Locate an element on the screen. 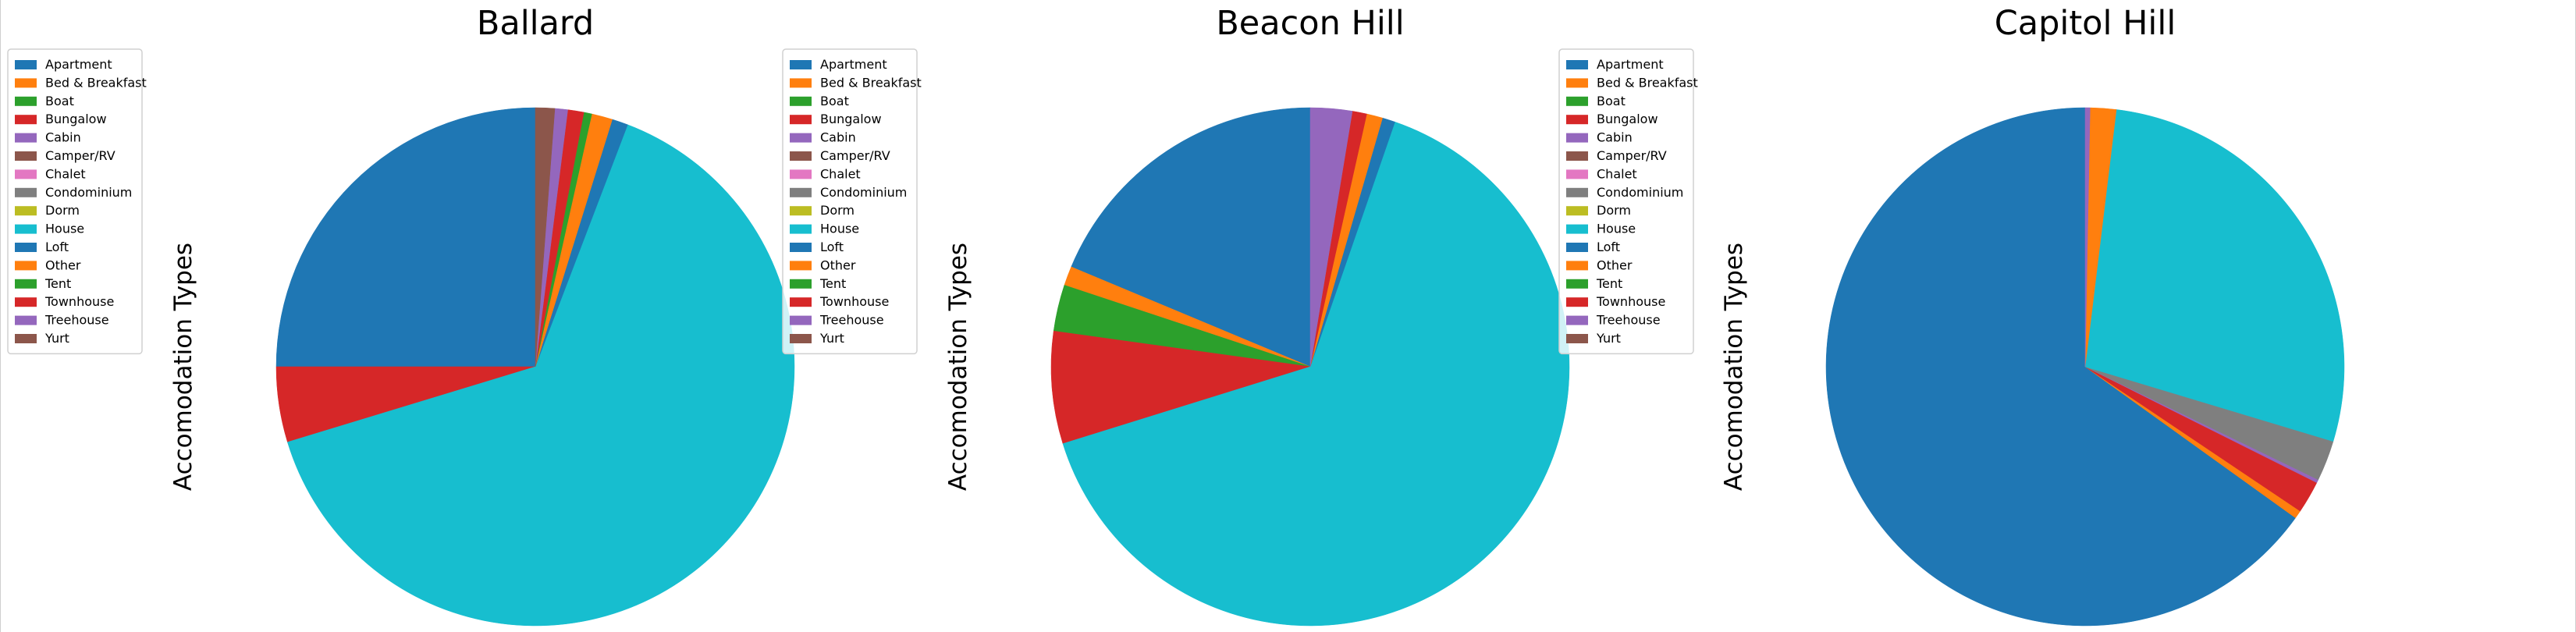 The width and height of the screenshot is (2576, 632). legend-label-house: House is located at coordinates (64, 229).